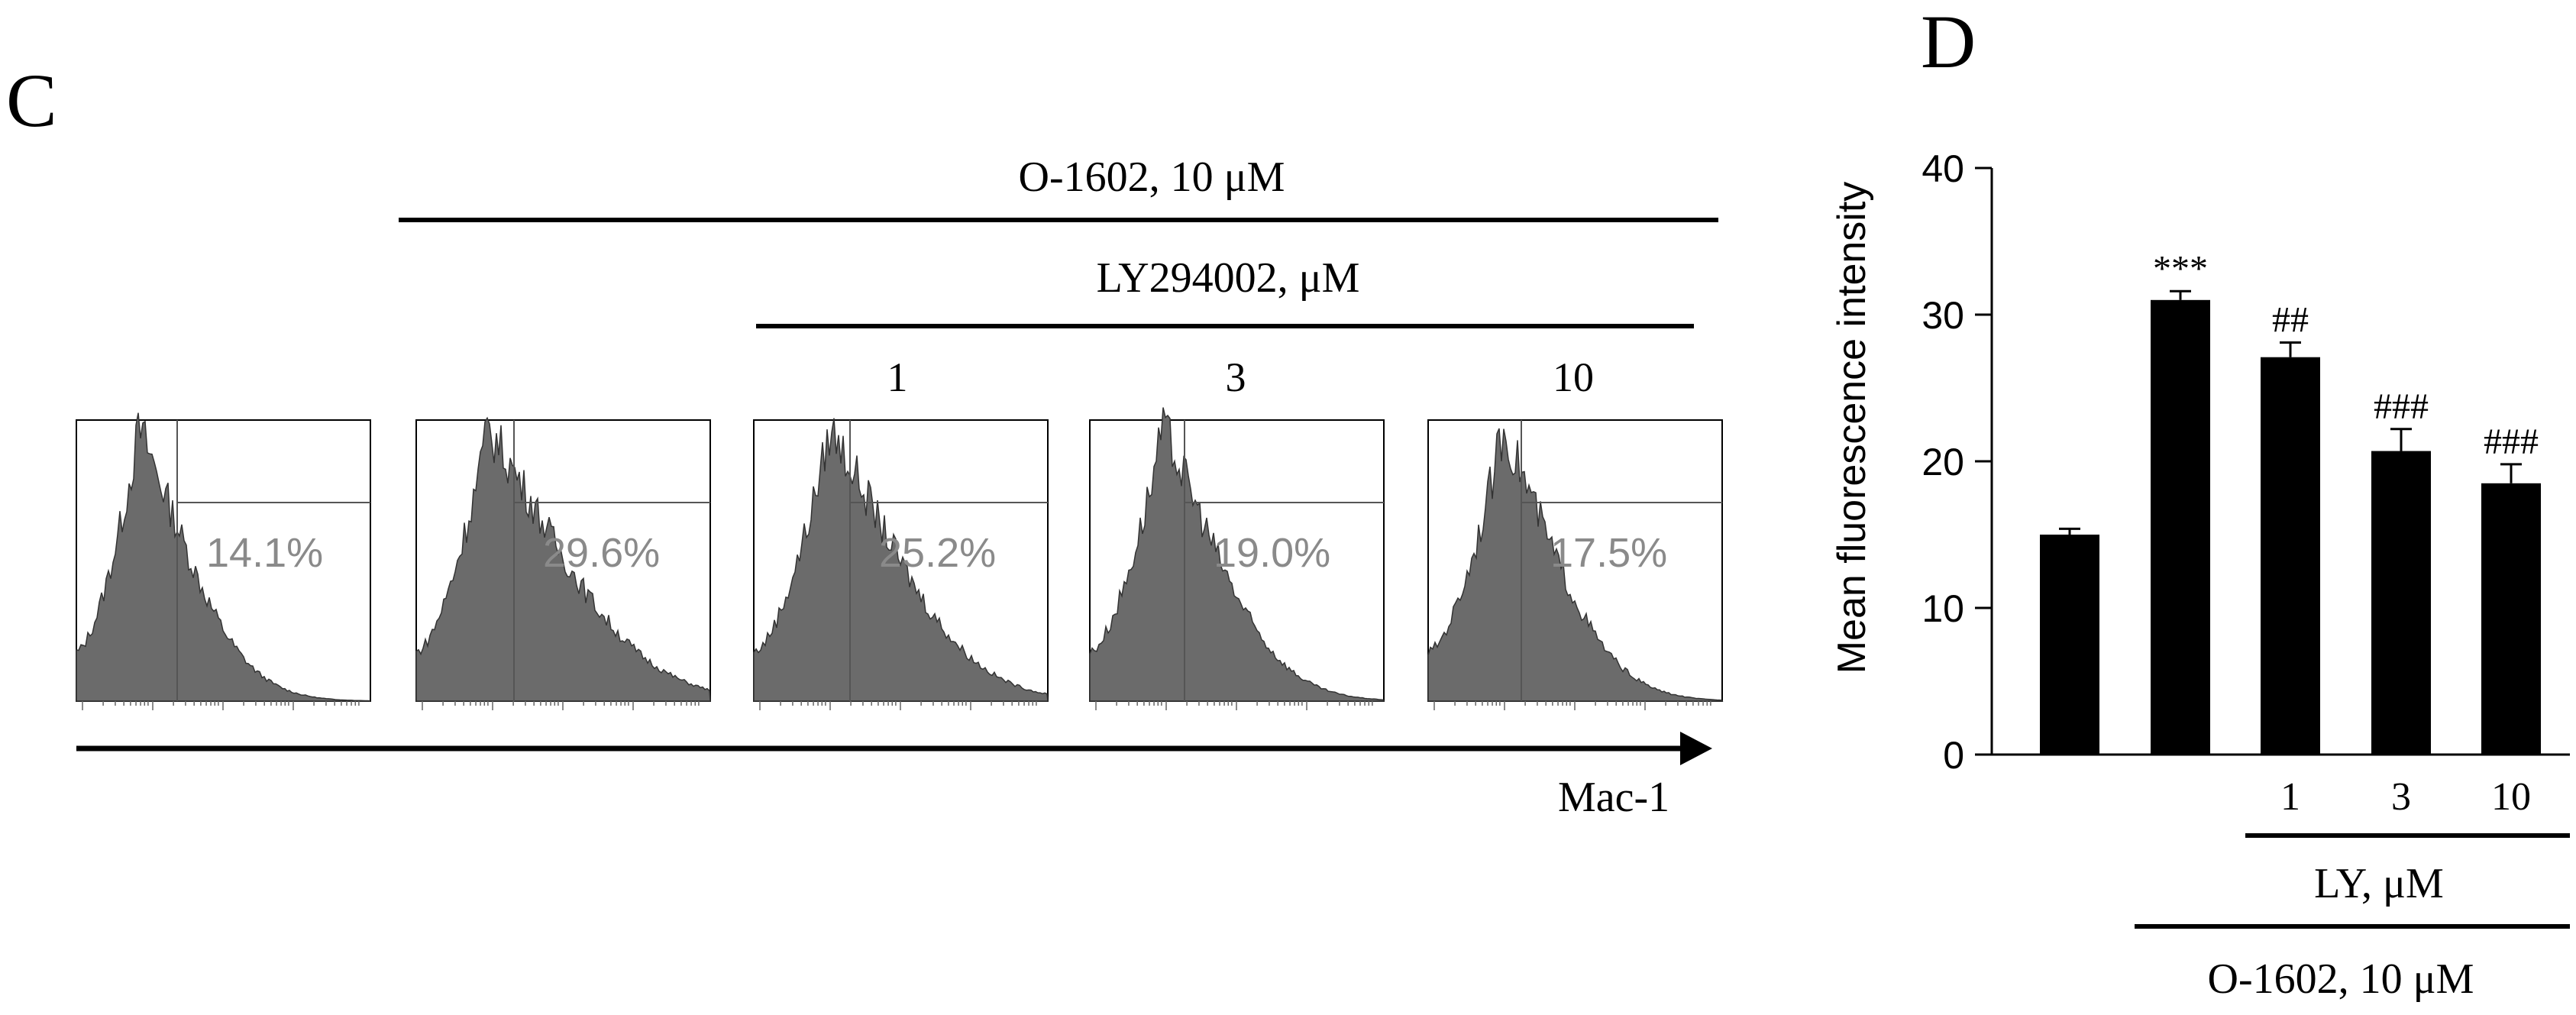 The height and width of the screenshot is (1015, 2576). What do you see at coordinates (897, 377) in the screenshot?
I see `conc-label-1: 1` at bounding box center [897, 377].